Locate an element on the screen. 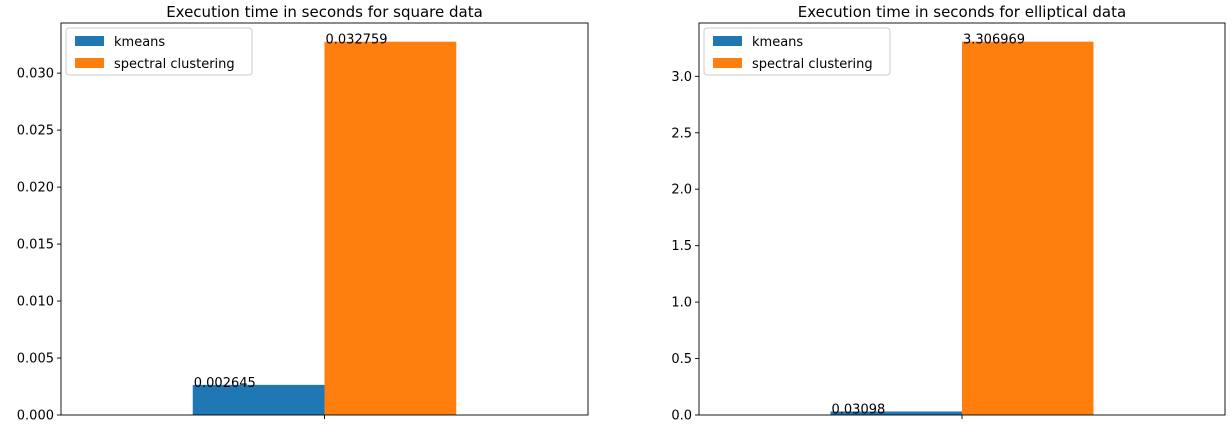  y-tick-label: 1.0 is located at coordinates (681, 303).